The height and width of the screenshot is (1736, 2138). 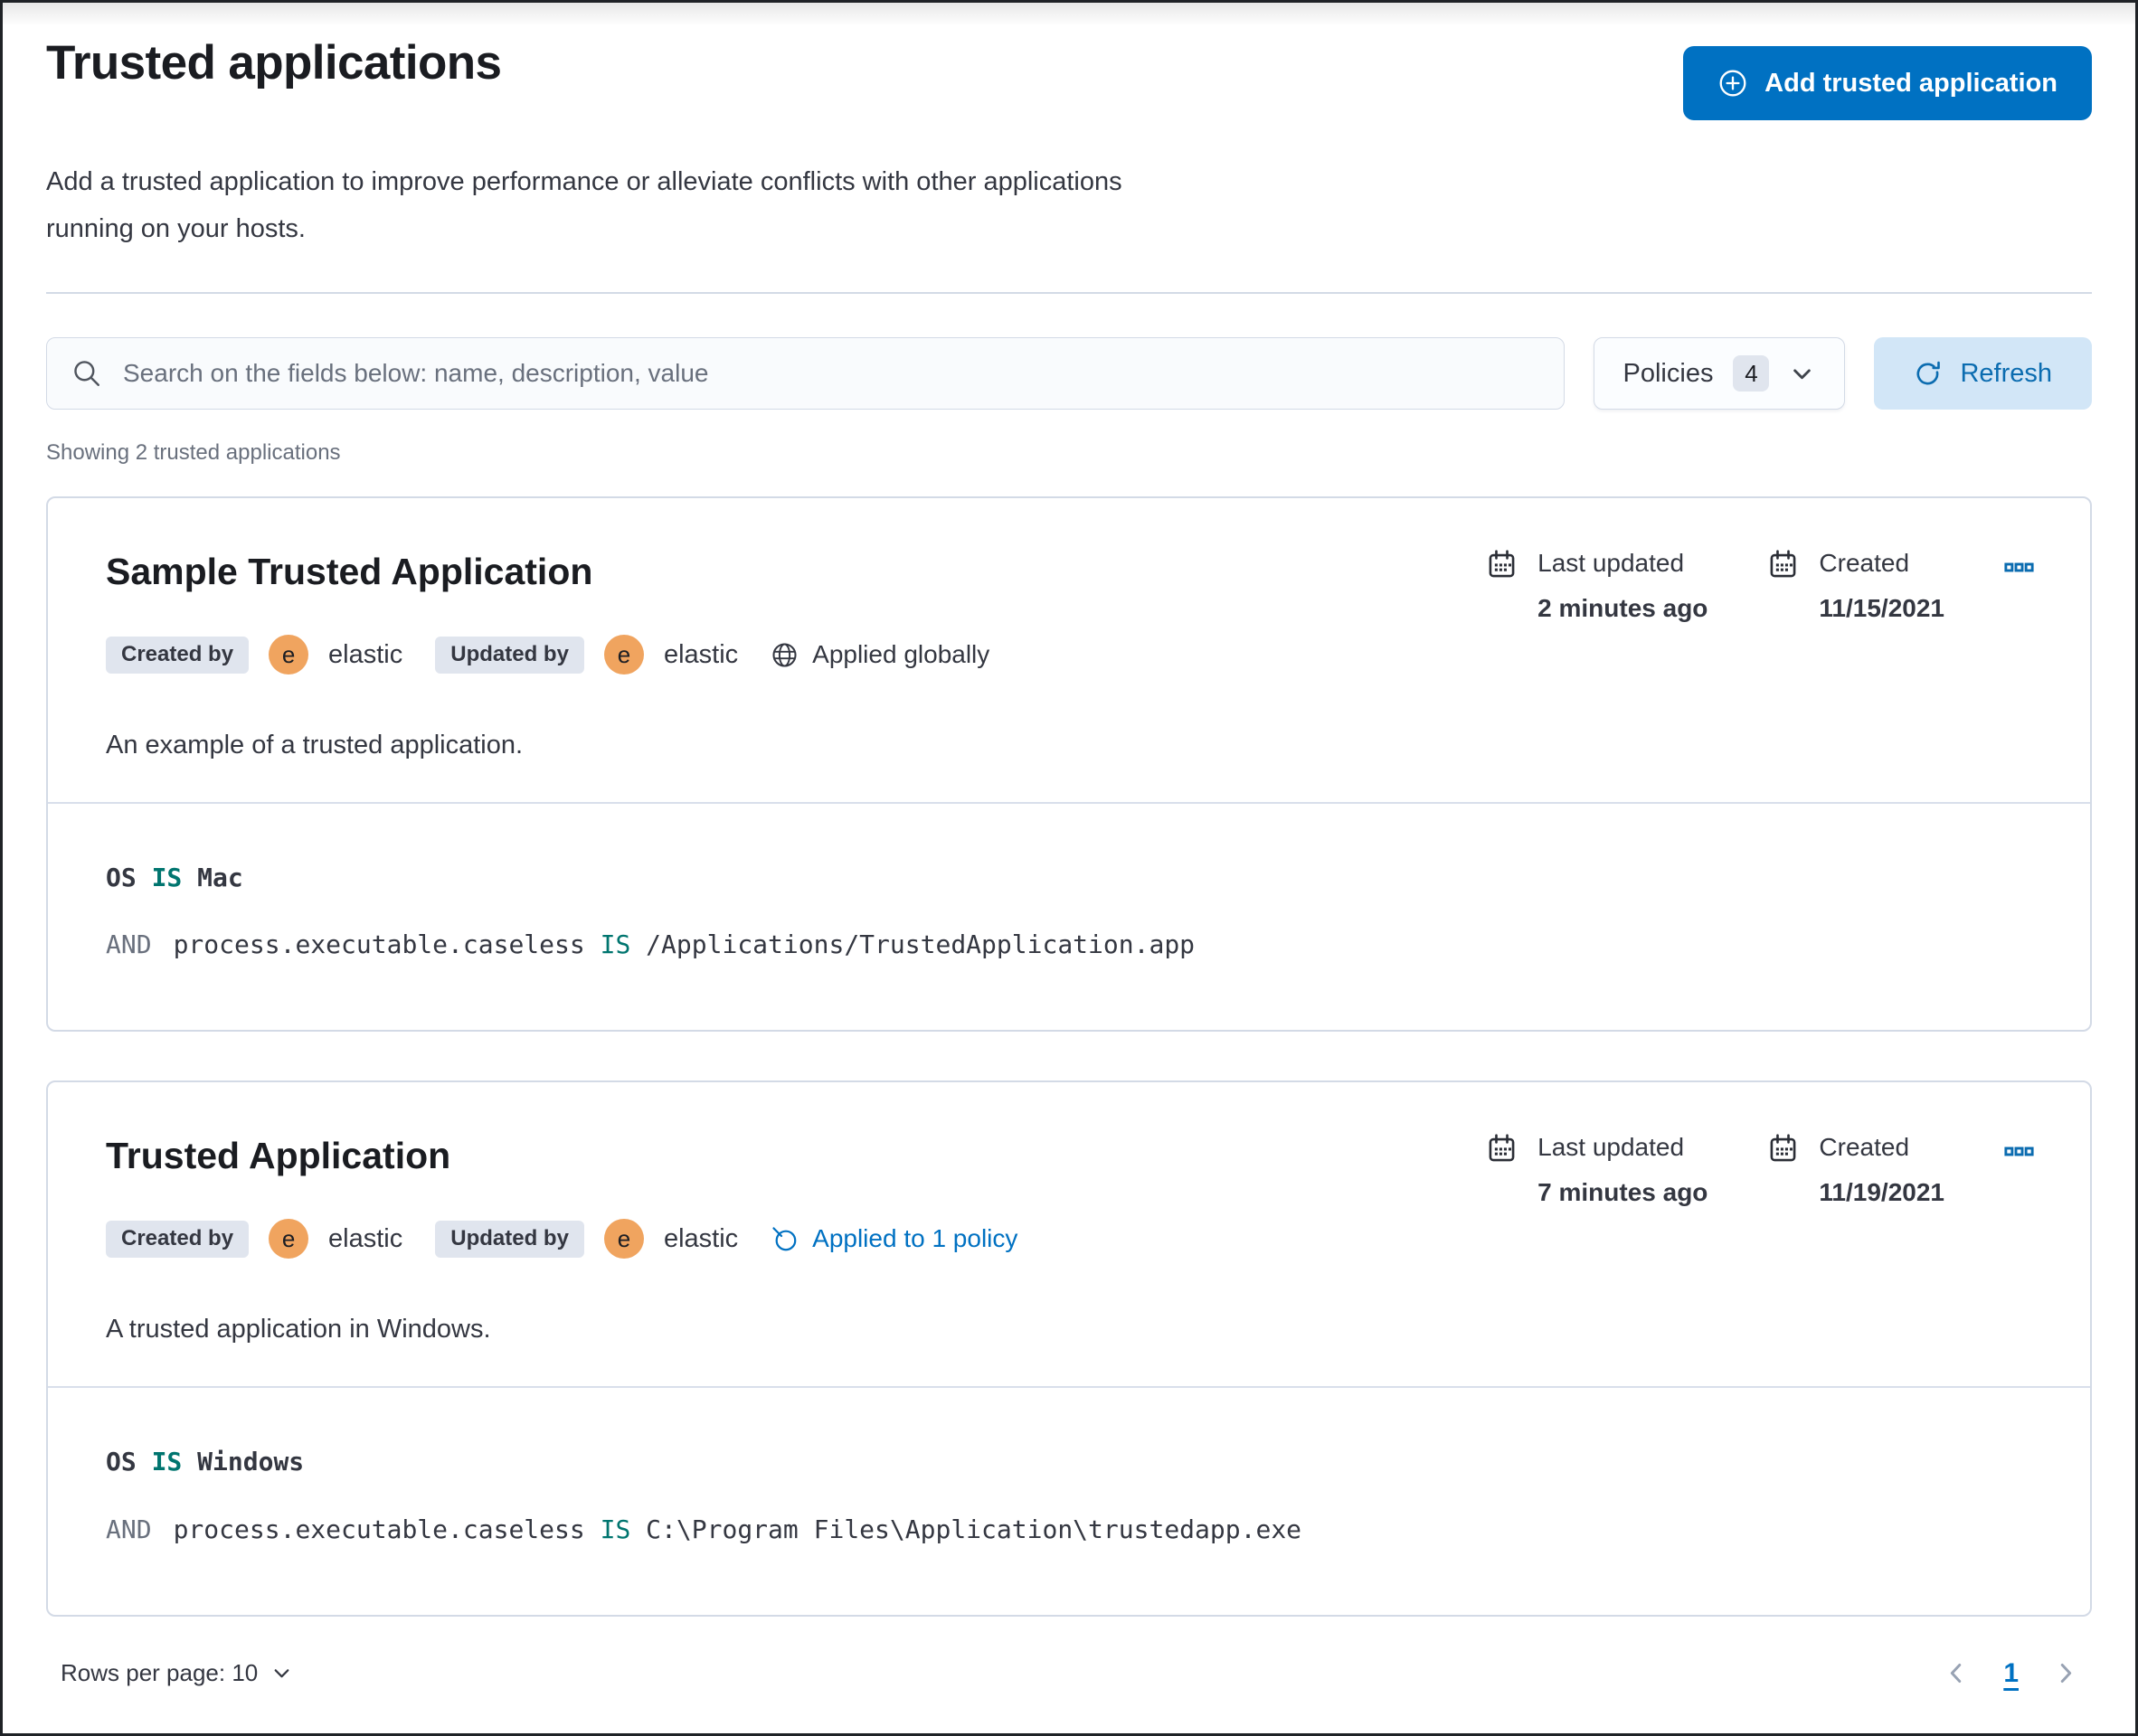 What do you see at coordinates (194, 453) in the screenshot?
I see `results-count: Showing 2 trusted applications` at bounding box center [194, 453].